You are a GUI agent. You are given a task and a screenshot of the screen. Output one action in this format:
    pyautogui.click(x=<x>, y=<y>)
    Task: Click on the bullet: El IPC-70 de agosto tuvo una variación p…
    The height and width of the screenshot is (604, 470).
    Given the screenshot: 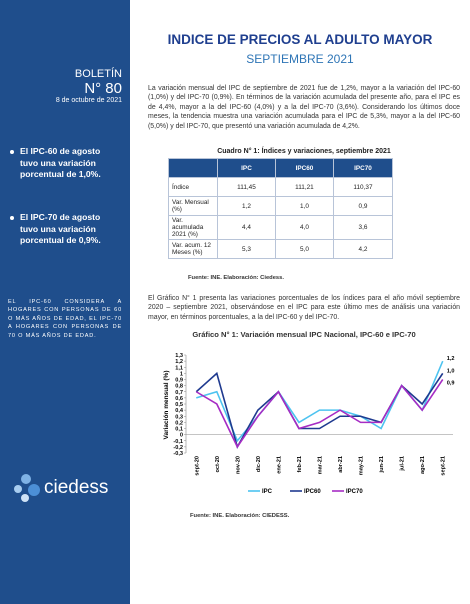 What is the action you would take?
    pyautogui.click(x=64, y=229)
    